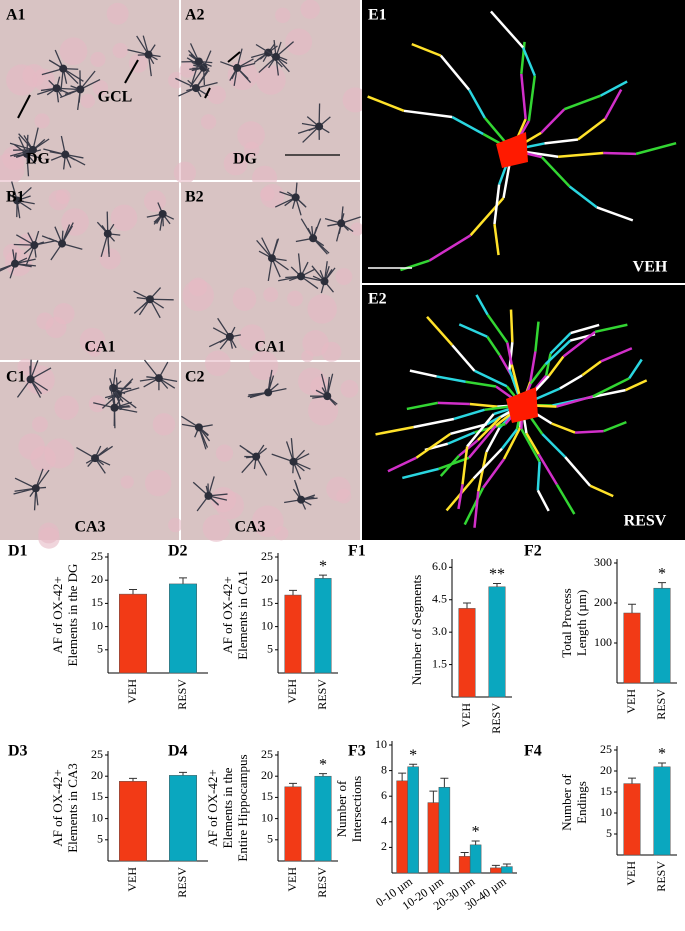 Image resolution: width=685 pixels, height=931 pixels. Describe the element at coordinates (92, 92) in the screenshot. I see `image-panel: A1 GCL DG` at that location.